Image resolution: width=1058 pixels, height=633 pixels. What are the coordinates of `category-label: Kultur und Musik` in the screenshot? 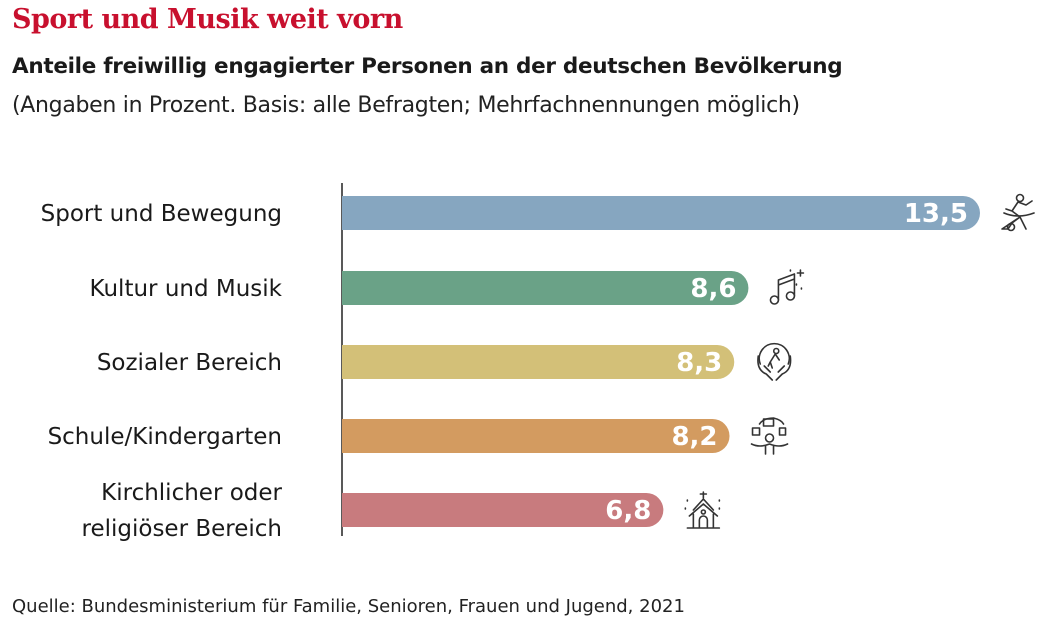 It's located at (186, 289).